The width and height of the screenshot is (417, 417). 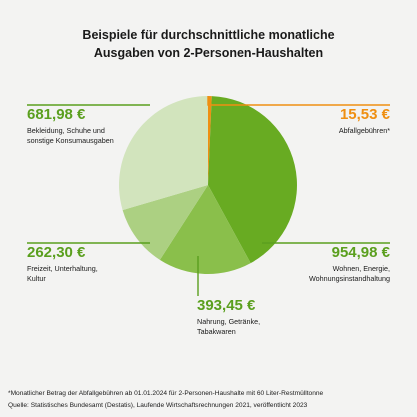 What do you see at coordinates (210, 140) in the screenshot?
I see `pie-slice-abfallgebuehren` at bounding box center [210, 140].